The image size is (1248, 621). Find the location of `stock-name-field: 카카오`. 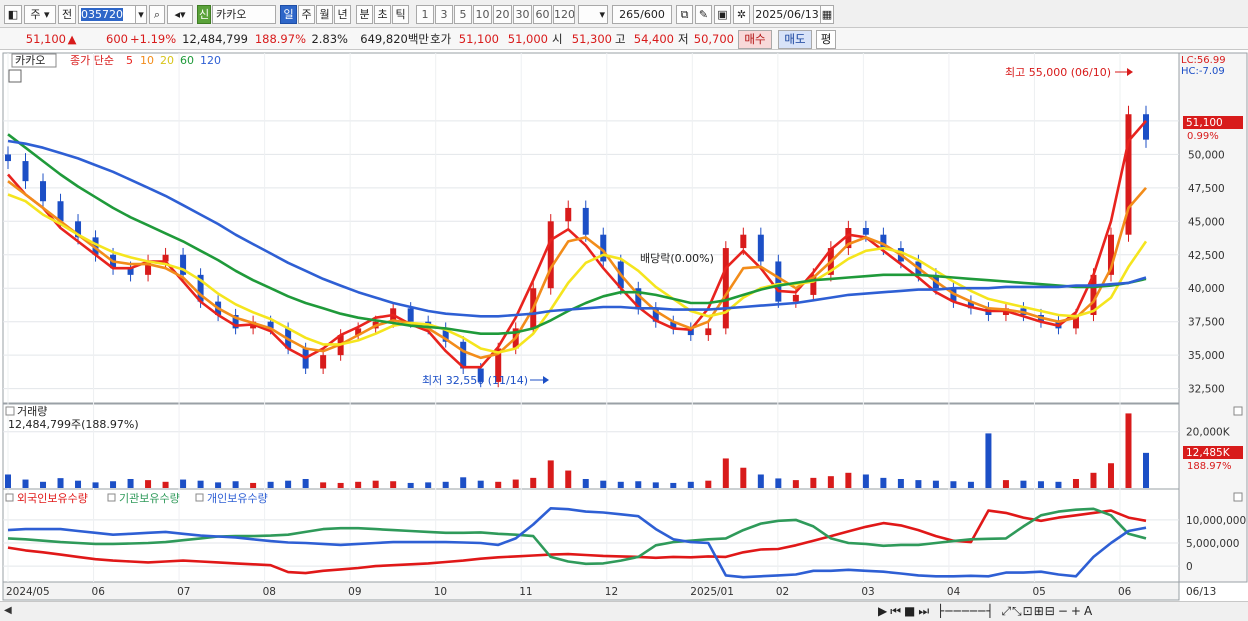

stock-name-field: 카카오 is located at coordinates (244, 14).